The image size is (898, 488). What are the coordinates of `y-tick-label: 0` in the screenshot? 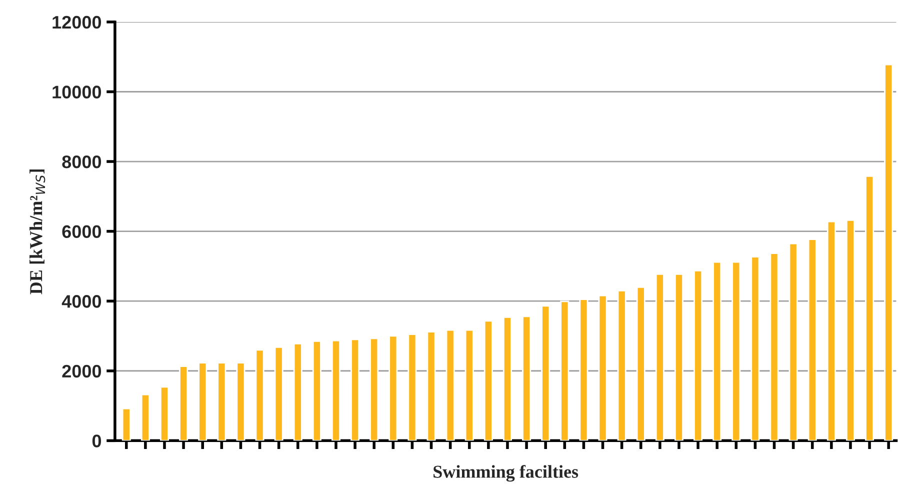 It's located at (97, 441).